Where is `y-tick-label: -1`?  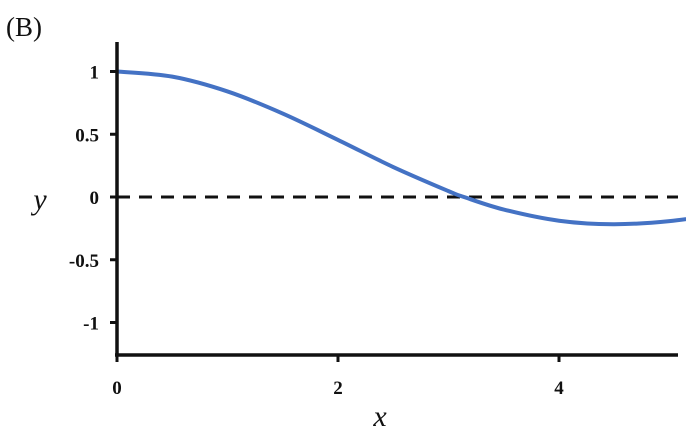 y-tick-label: -1 is located at coordinates (91, 324).